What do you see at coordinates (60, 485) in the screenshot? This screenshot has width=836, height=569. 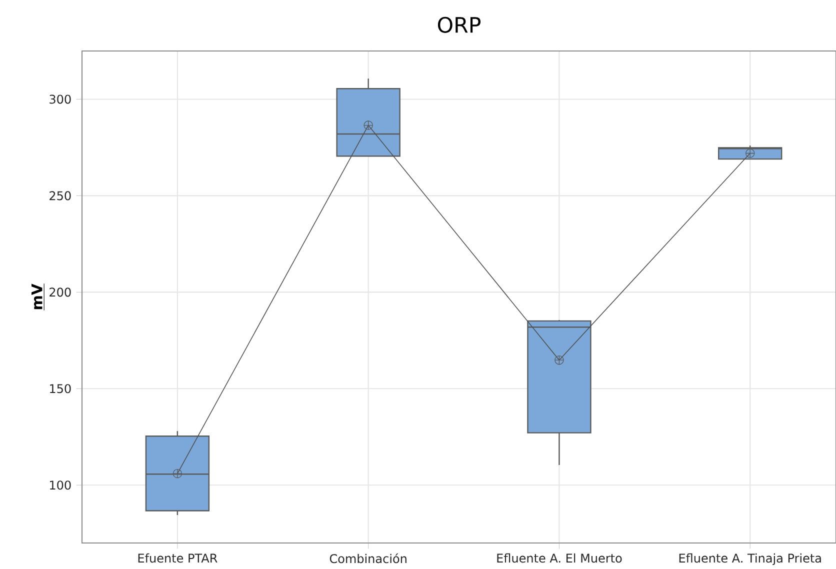 I see `y-tick-label: 100` at bounding box center [60, 485].